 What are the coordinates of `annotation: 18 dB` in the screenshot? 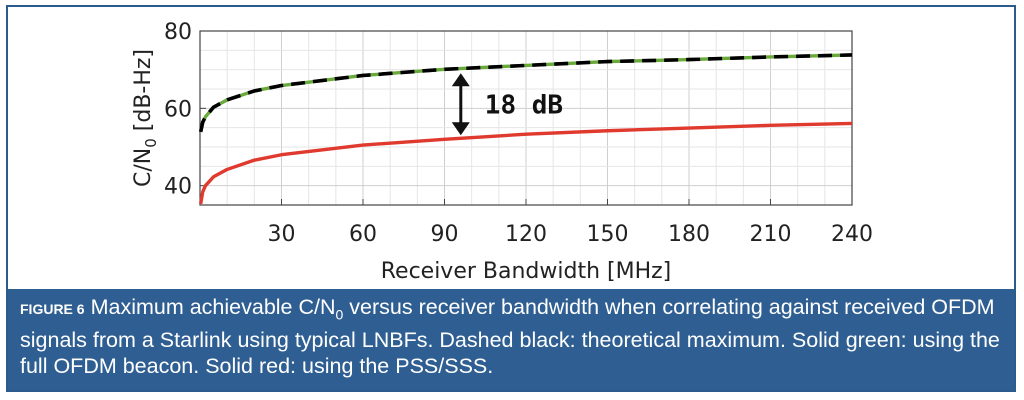 It's located at (507, 104).